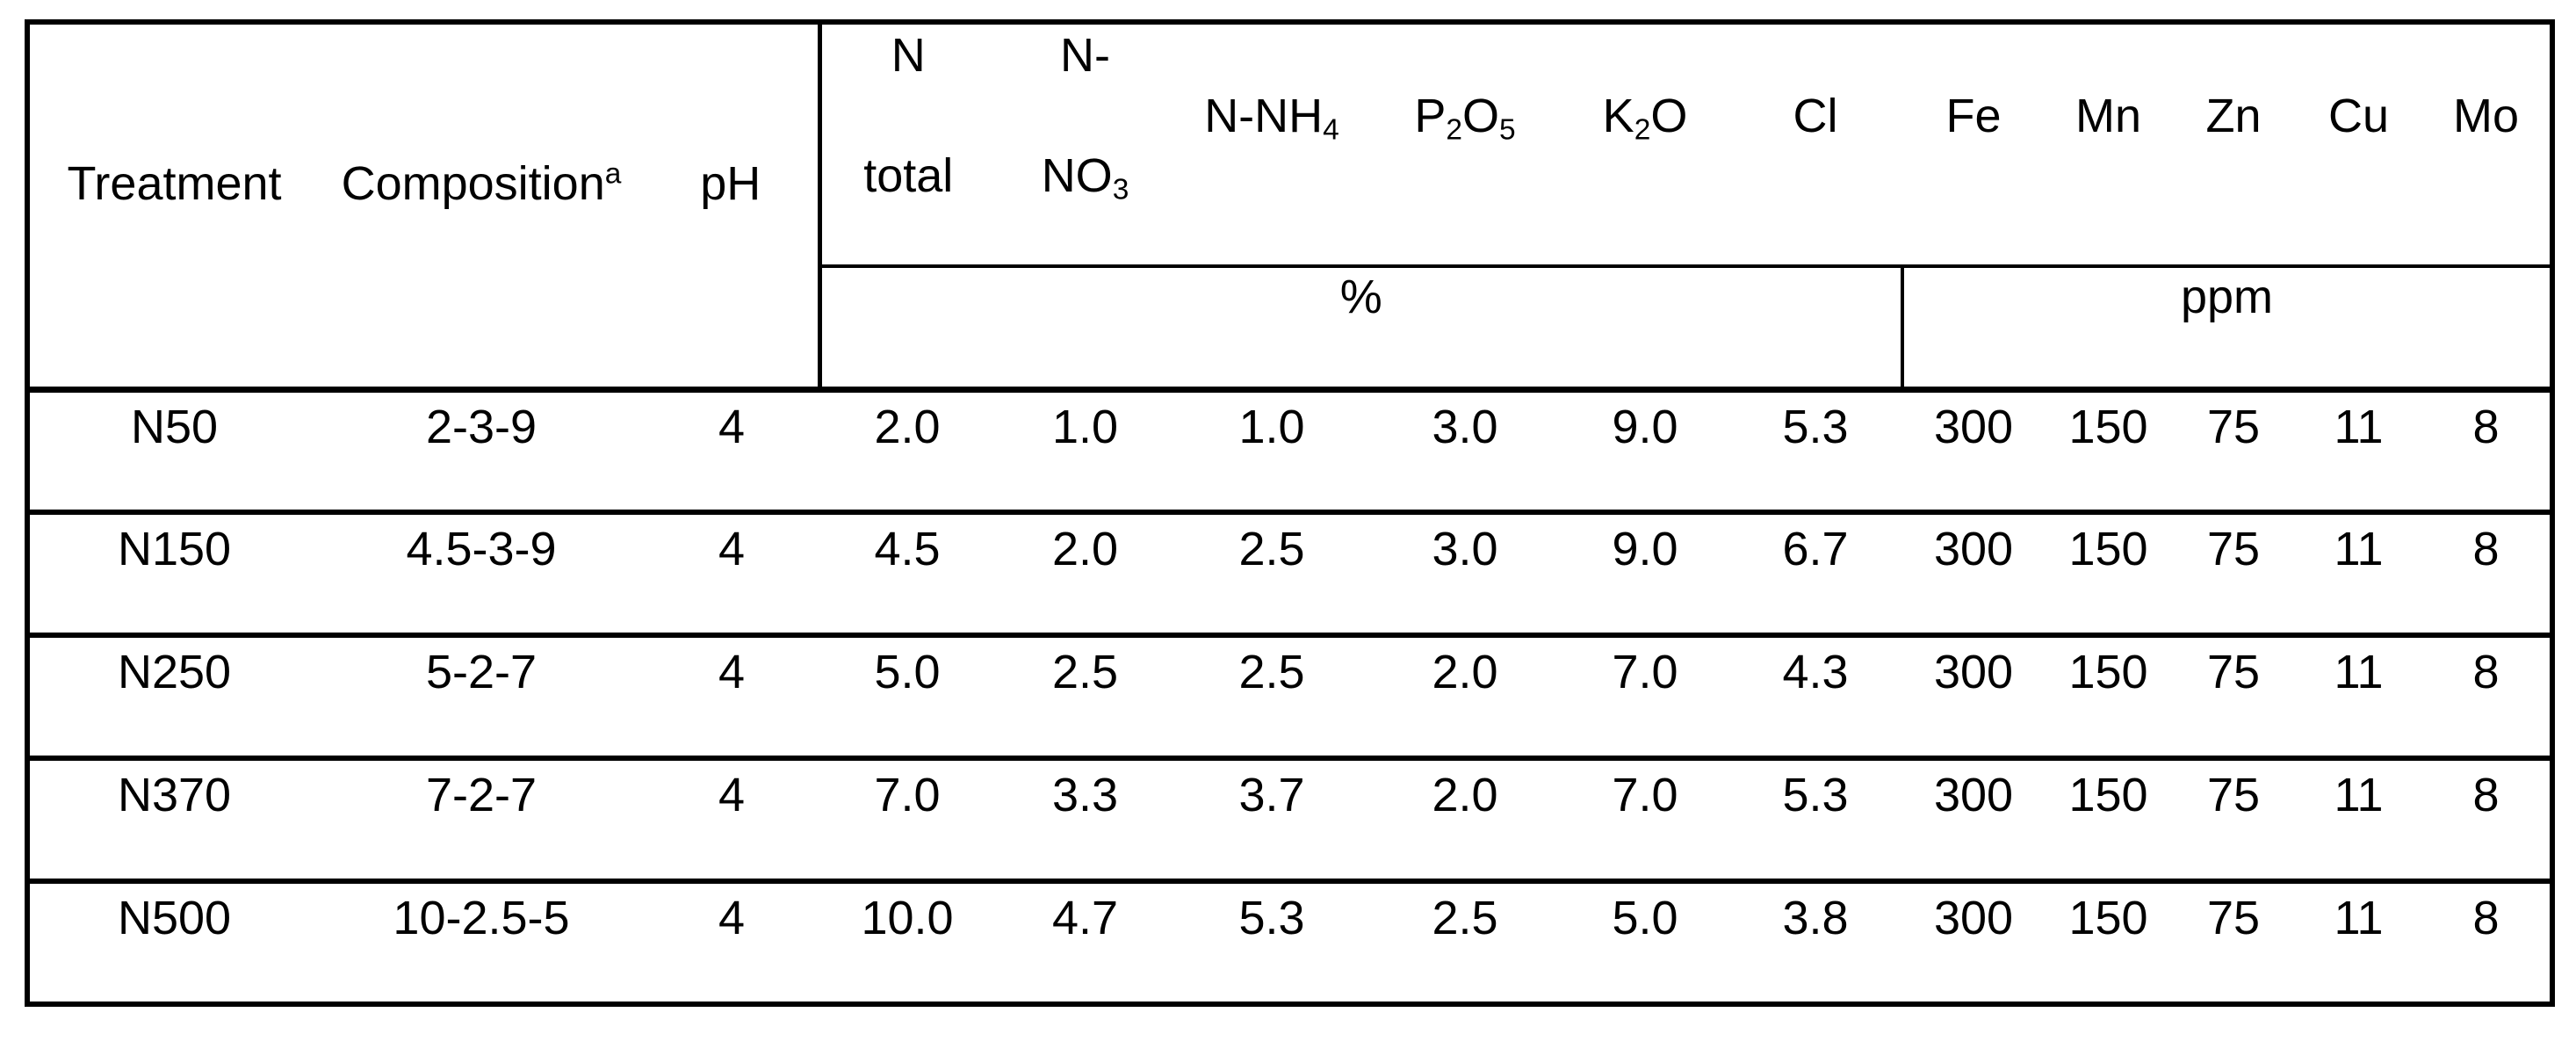  I want to click on n-nh4-subscript: 4, so click(1331, 130).